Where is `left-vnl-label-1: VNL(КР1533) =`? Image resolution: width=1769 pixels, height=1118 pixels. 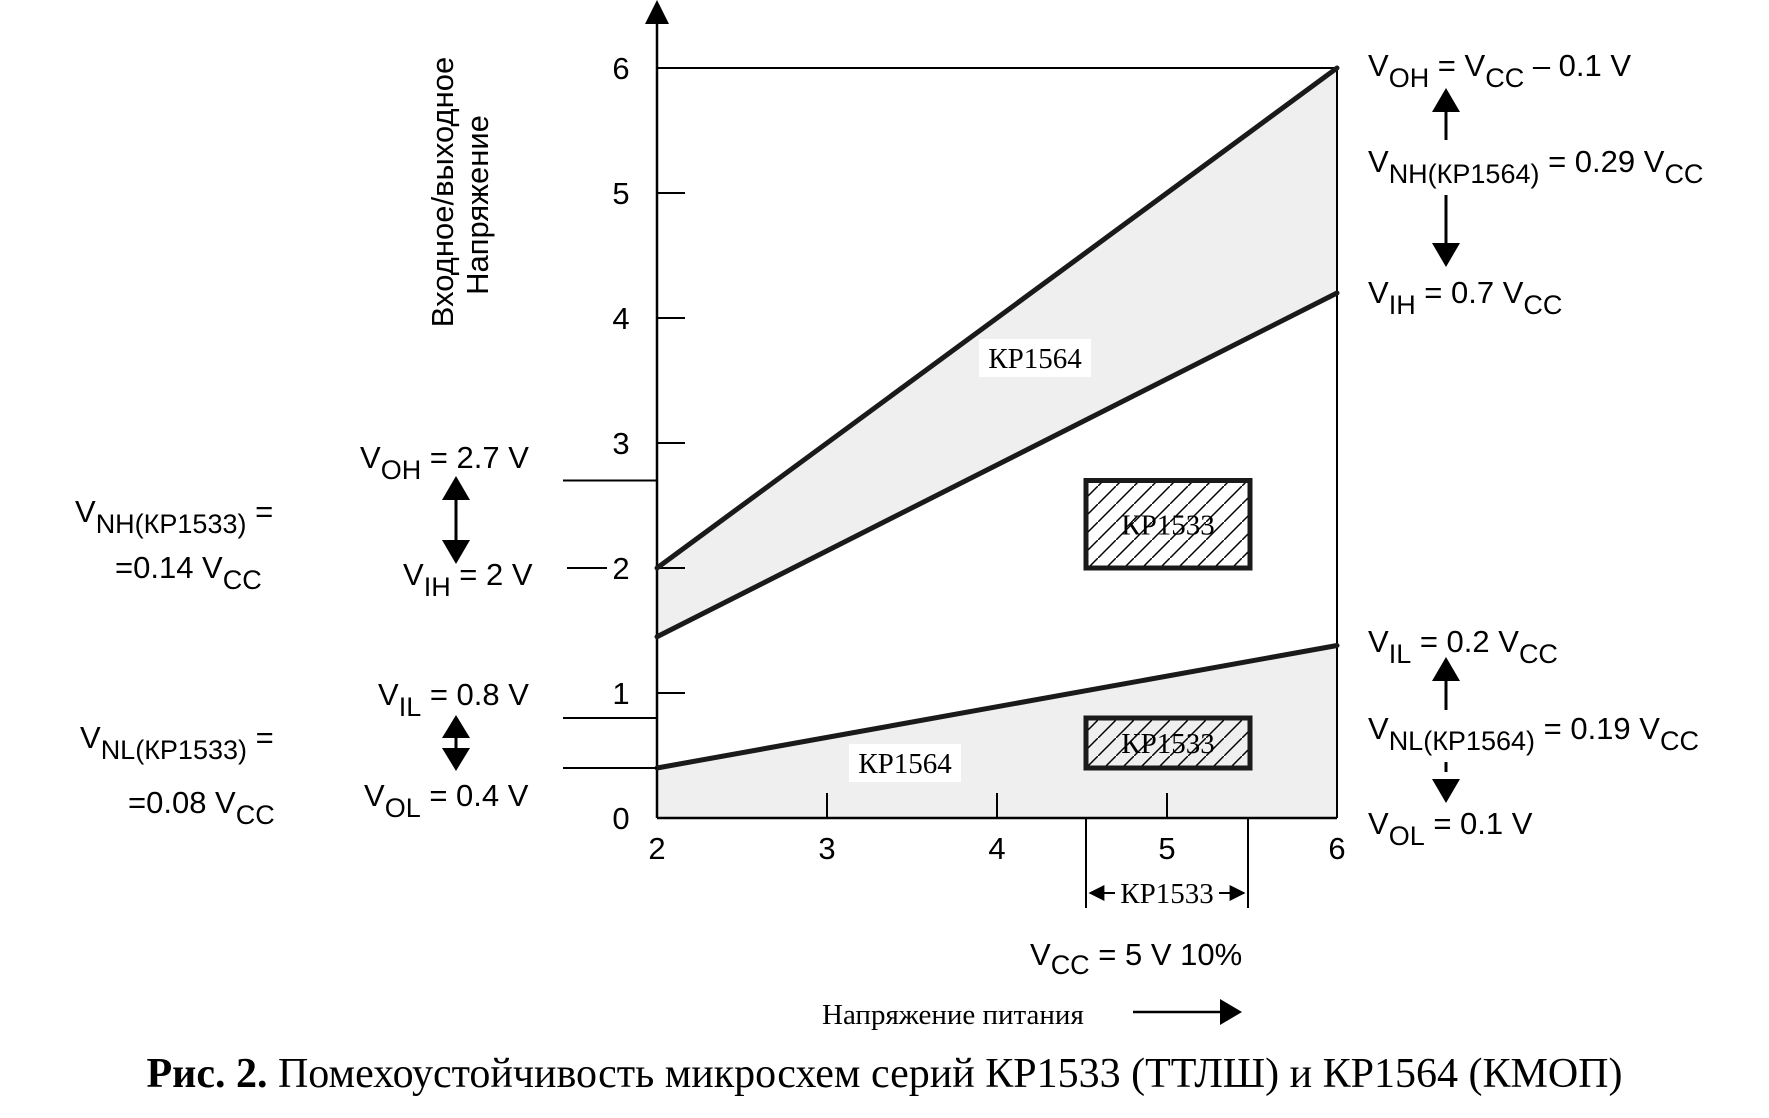 left-vnl-label-1: VNL(КР1533) = is located at coordinates (177, 742).